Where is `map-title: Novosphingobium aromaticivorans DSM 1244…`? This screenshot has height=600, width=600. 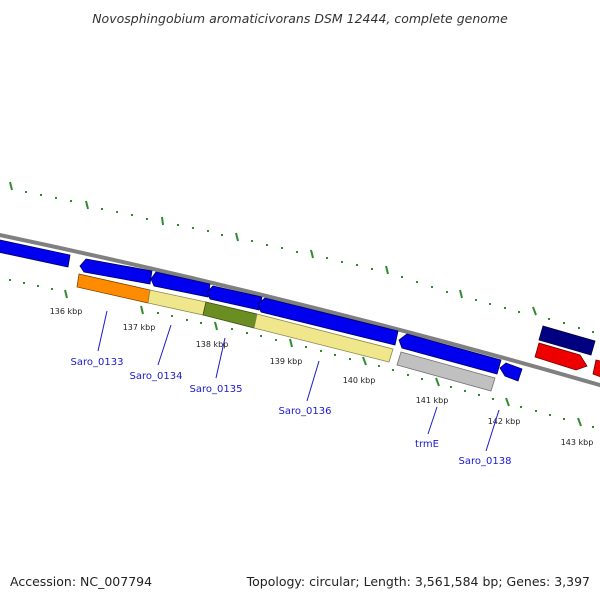
map-title: Novosphingobium aromaticivorans DSM 1244… is located at coordinates (300, 18).